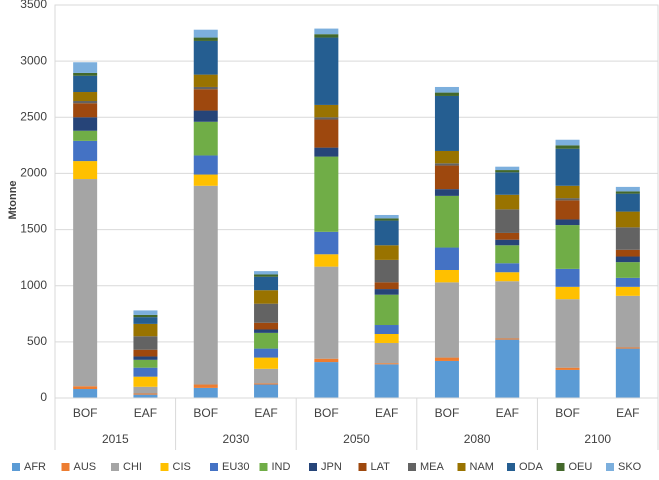  Describe the element at coordinates (331, 467) in the screenshot. I see `legend-label: JPN` at that location.